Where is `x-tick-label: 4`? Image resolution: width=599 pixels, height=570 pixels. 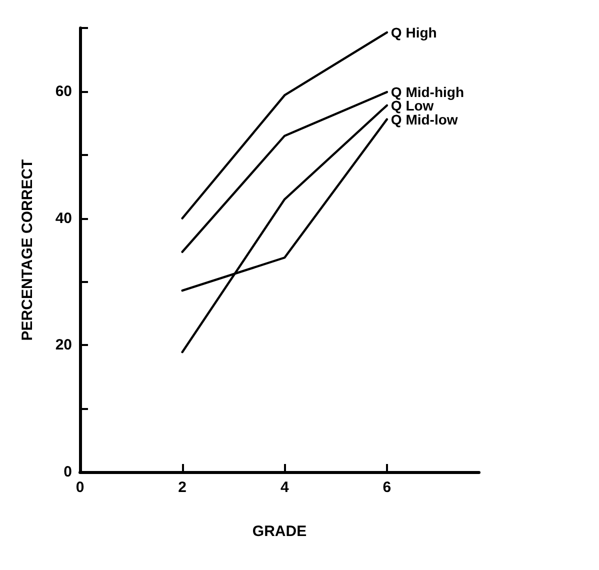 x-tick-label: 4 is located at coordinates (285, 487).